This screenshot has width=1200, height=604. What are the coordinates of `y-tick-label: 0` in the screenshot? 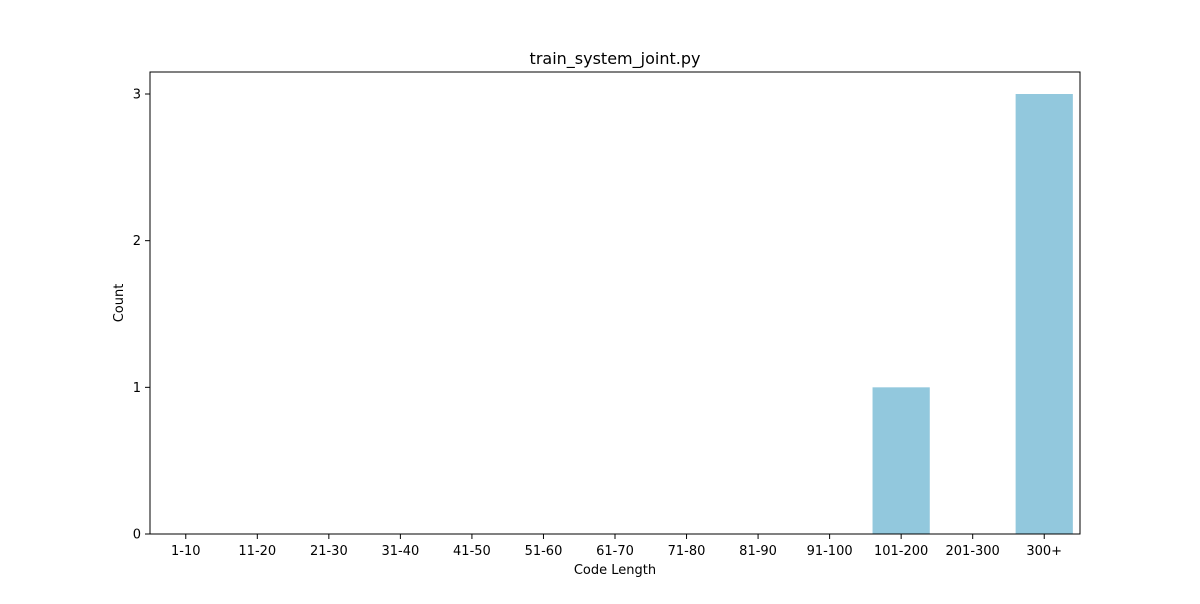 It's located at (137, 535).